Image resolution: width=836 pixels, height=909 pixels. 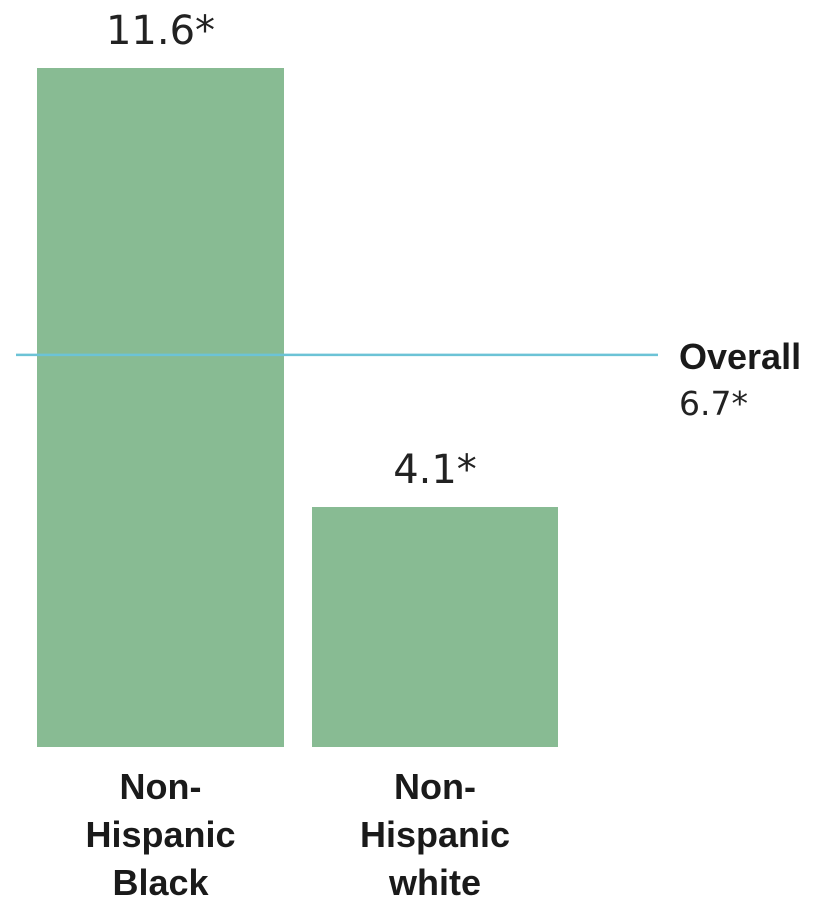 What do you see at coordinates (297, 834) in the screenshot?
I see `category-labels-group: Non- Hispanic Black Non- Hispanic white` at bounding box center [297, 834].